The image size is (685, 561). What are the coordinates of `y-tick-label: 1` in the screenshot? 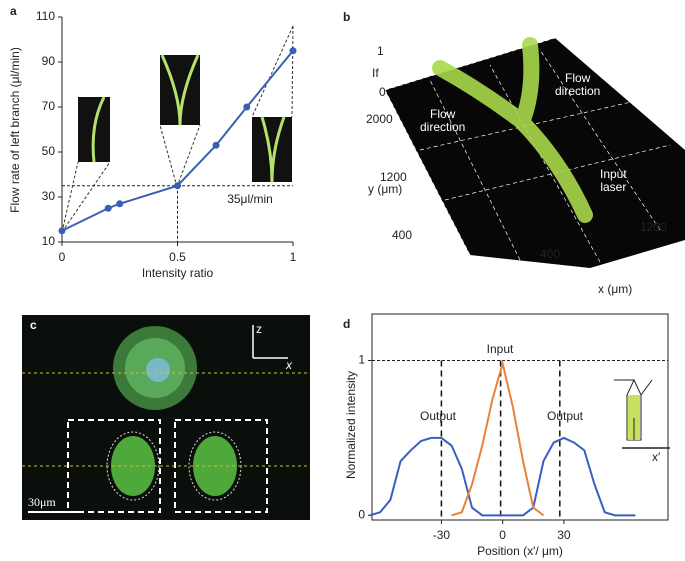 It's located at (361, 360).